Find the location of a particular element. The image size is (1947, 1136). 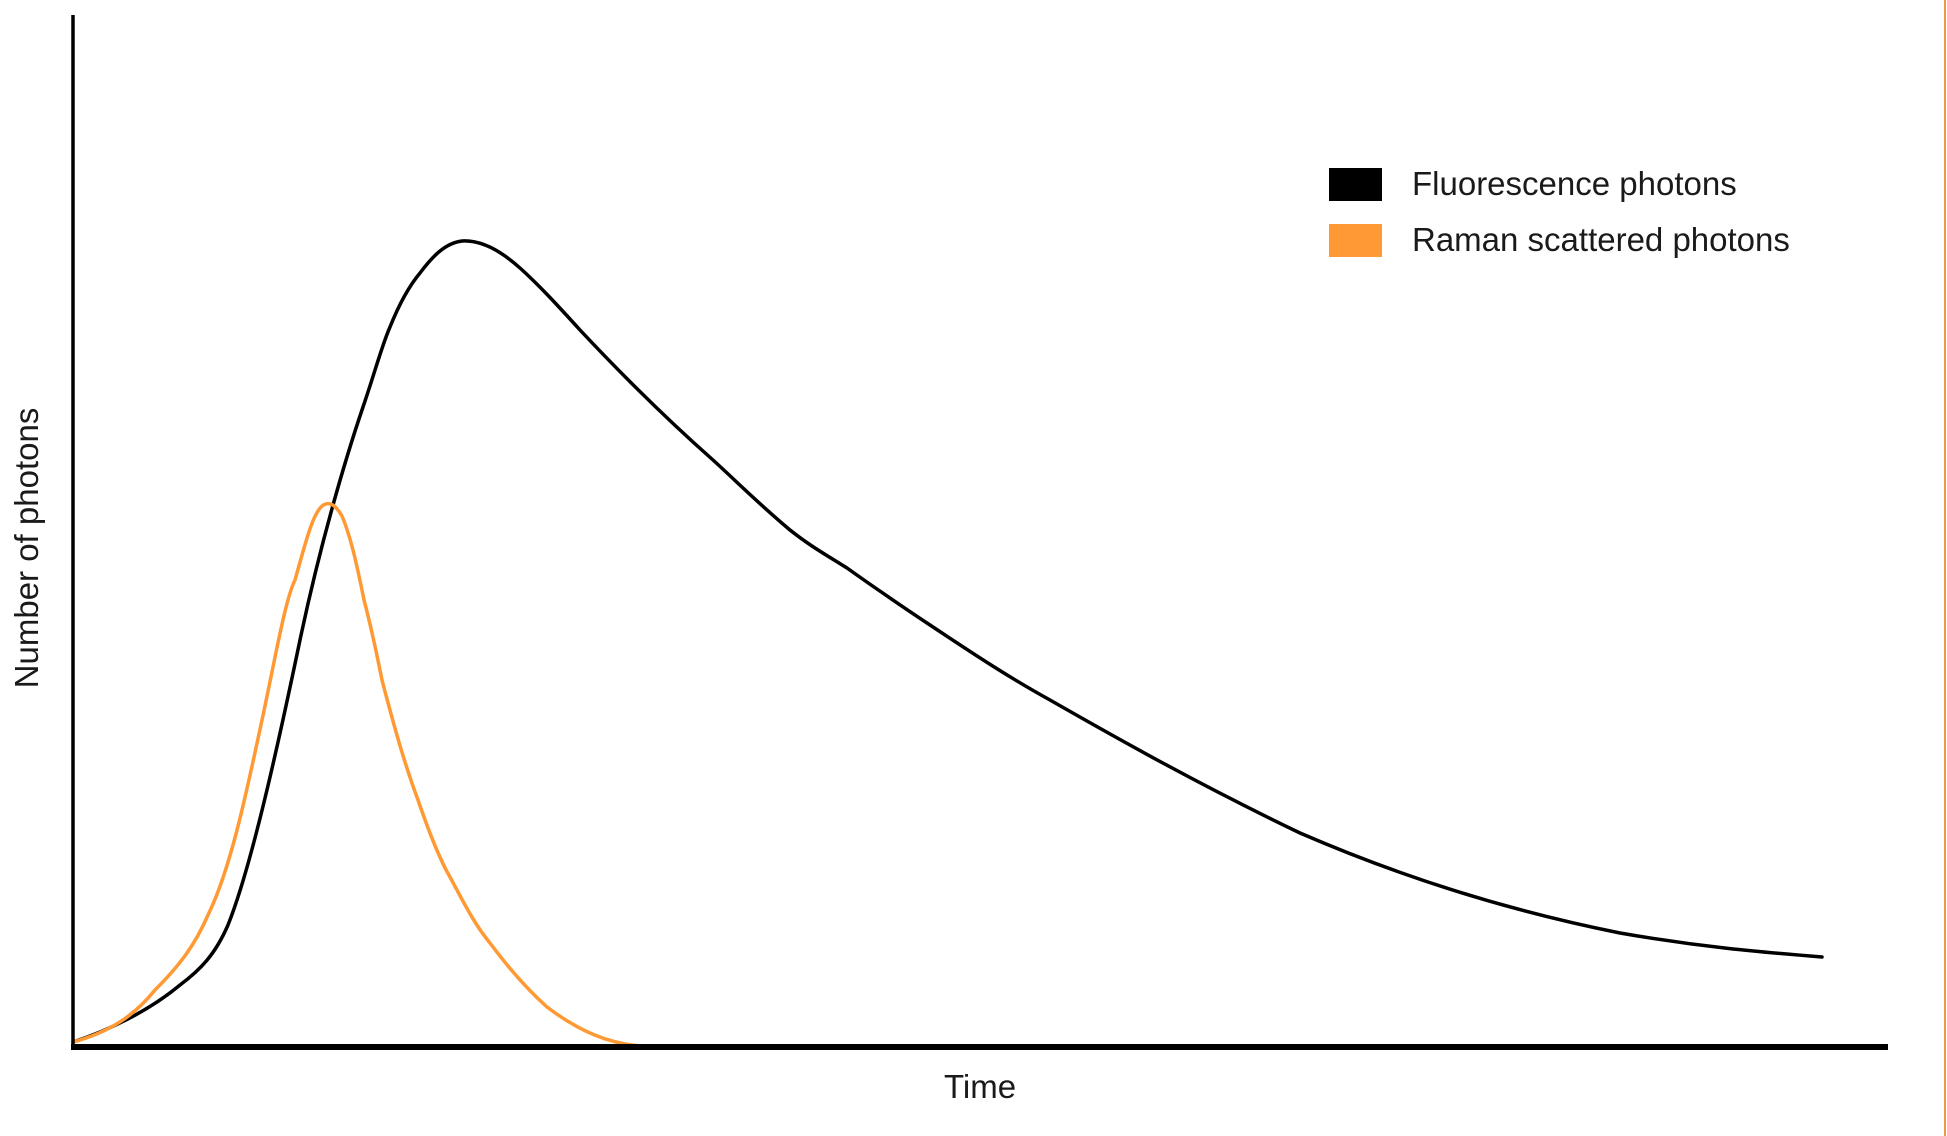

x-axis-label: Time is located at coordinates (980, 1086).